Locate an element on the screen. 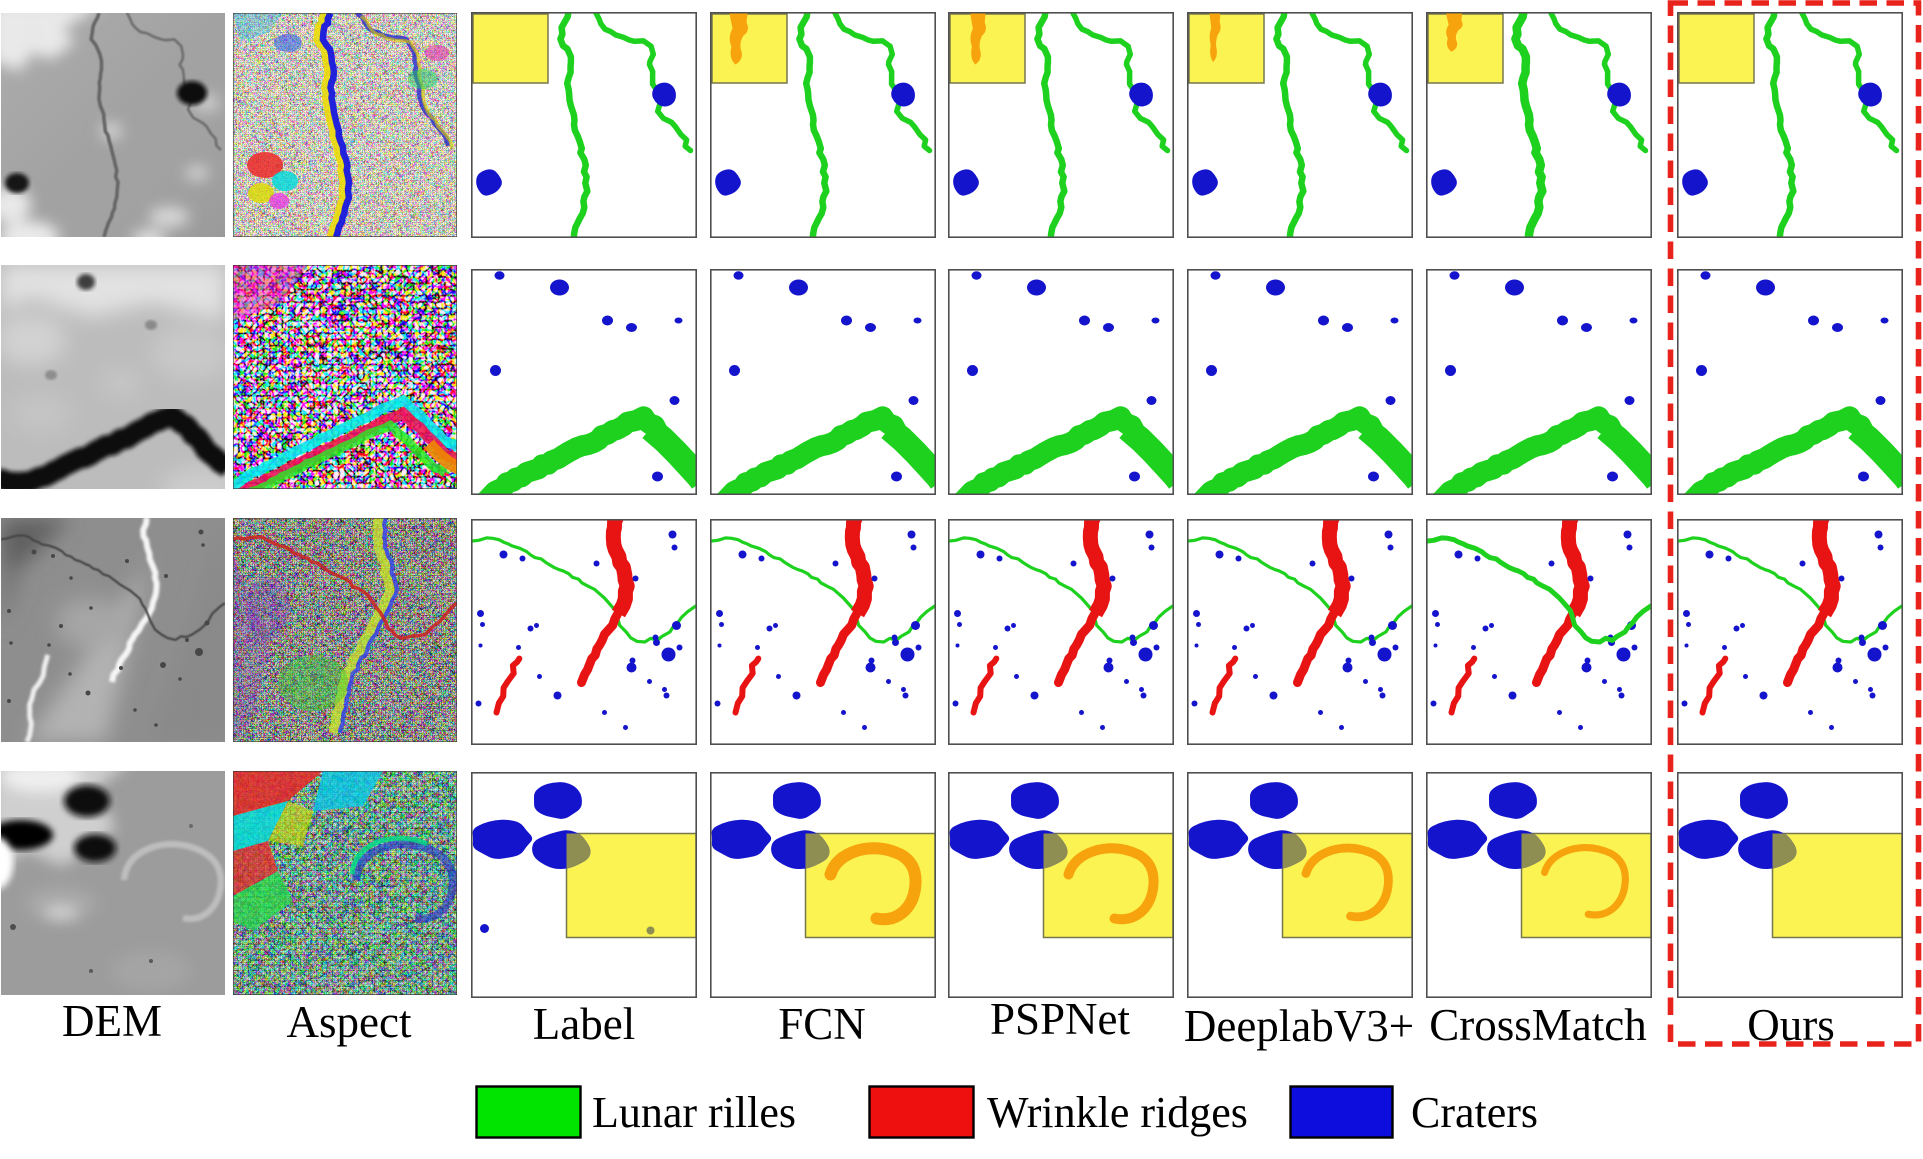 Image resolution: width=1923 pixels, height=1159 pixels. svg-text: DEM is located at coordinates (112, 1021).